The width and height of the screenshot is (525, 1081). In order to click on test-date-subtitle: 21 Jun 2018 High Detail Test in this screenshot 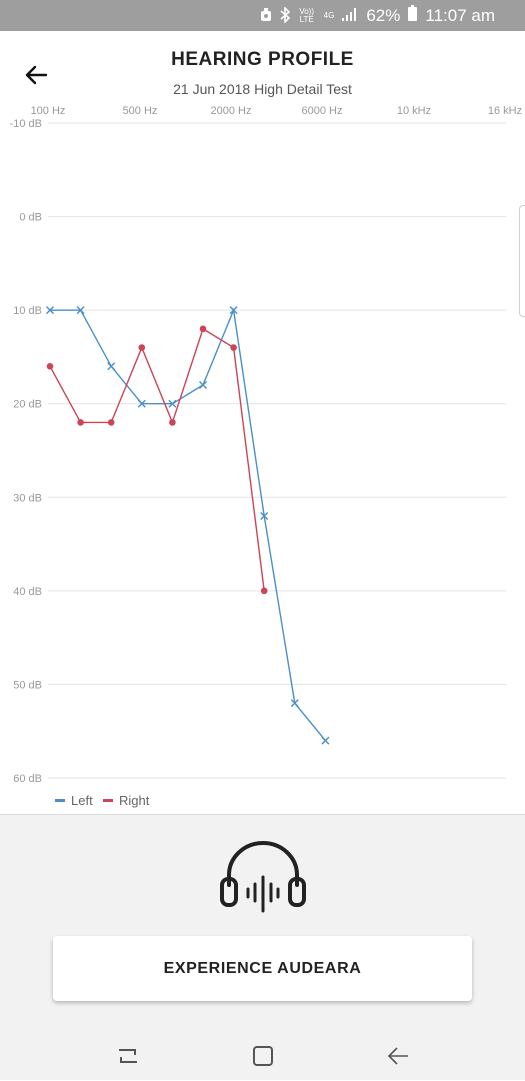, I will do `click(262, 89)`.